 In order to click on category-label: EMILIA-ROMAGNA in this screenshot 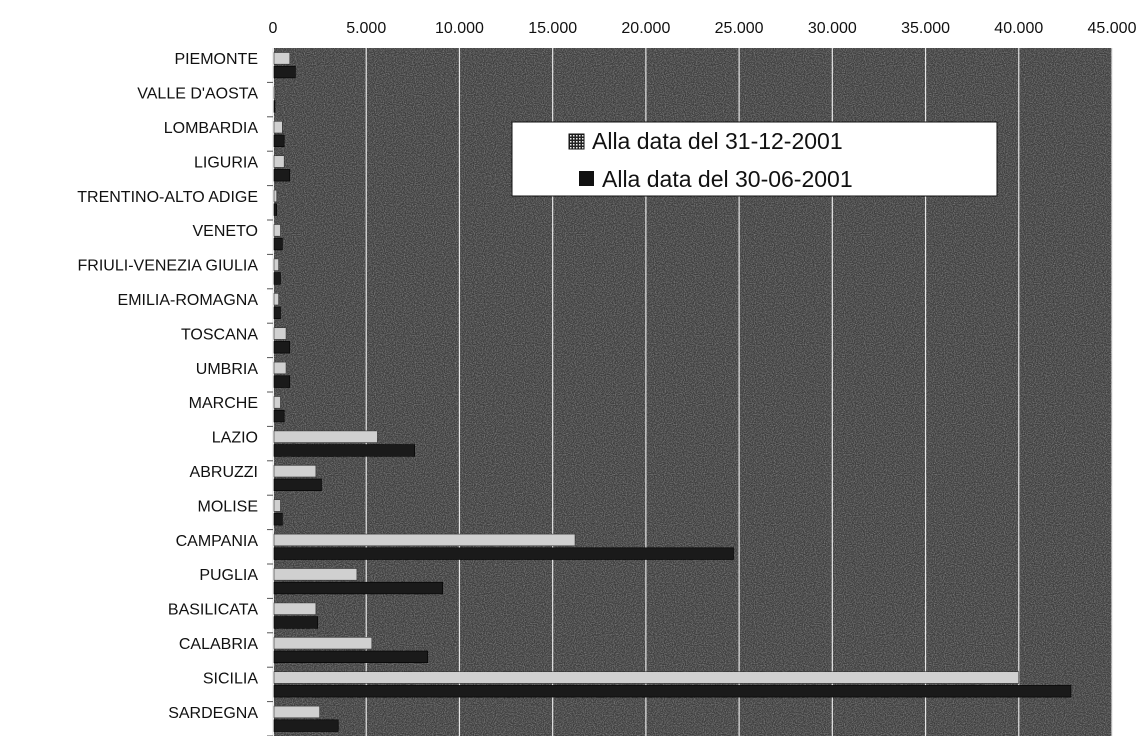, I will do `click(188, 300)`.